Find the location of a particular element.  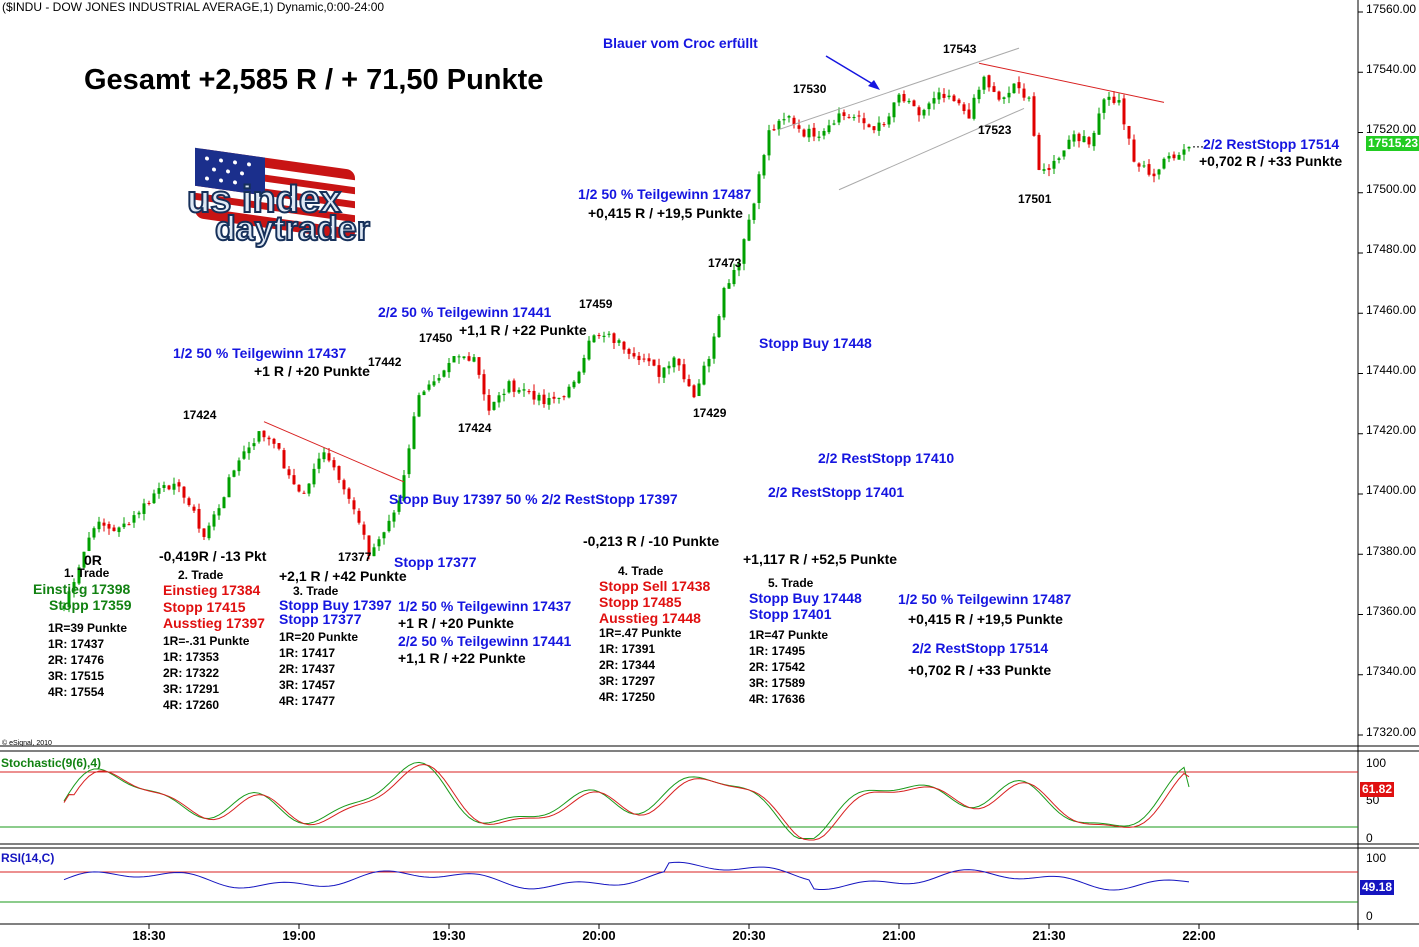

trade3-level: 1R: 17417 is located at coordinates (307, 653).